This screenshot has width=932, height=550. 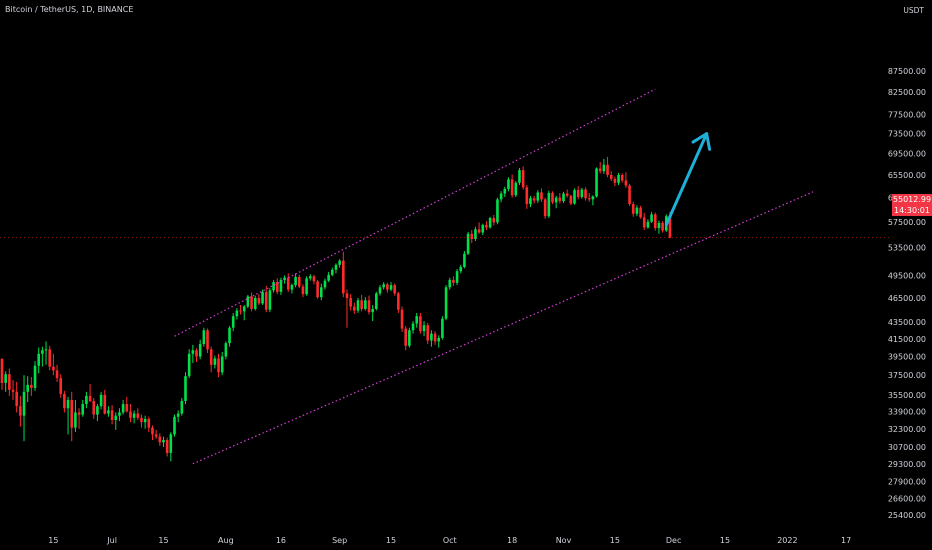 What do you see at coordinates (846, 540) in the screenshot?
I see `date-tick-label: 17` at bounding box center [846, 540].